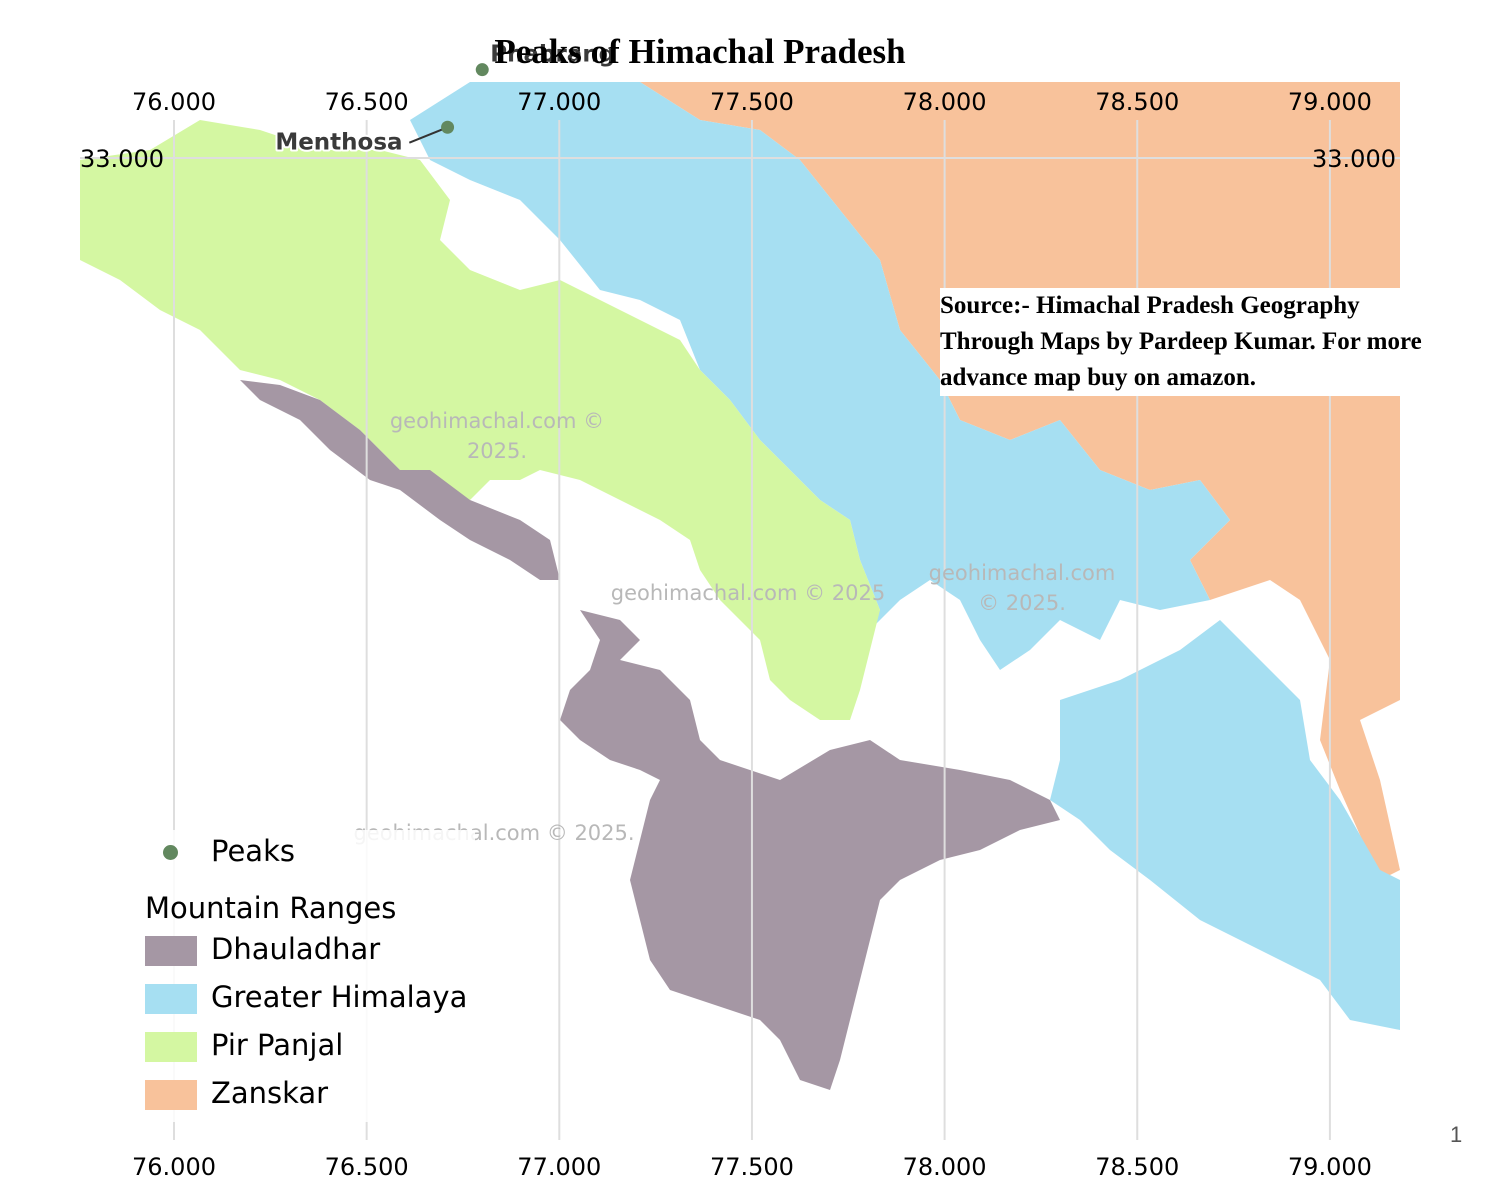 The height and width of the screenshot is (1200, 1500). Describe the element at coordinates (752, 102) in the screenshot. I see `lon-tick-top: 77.500` at that location.